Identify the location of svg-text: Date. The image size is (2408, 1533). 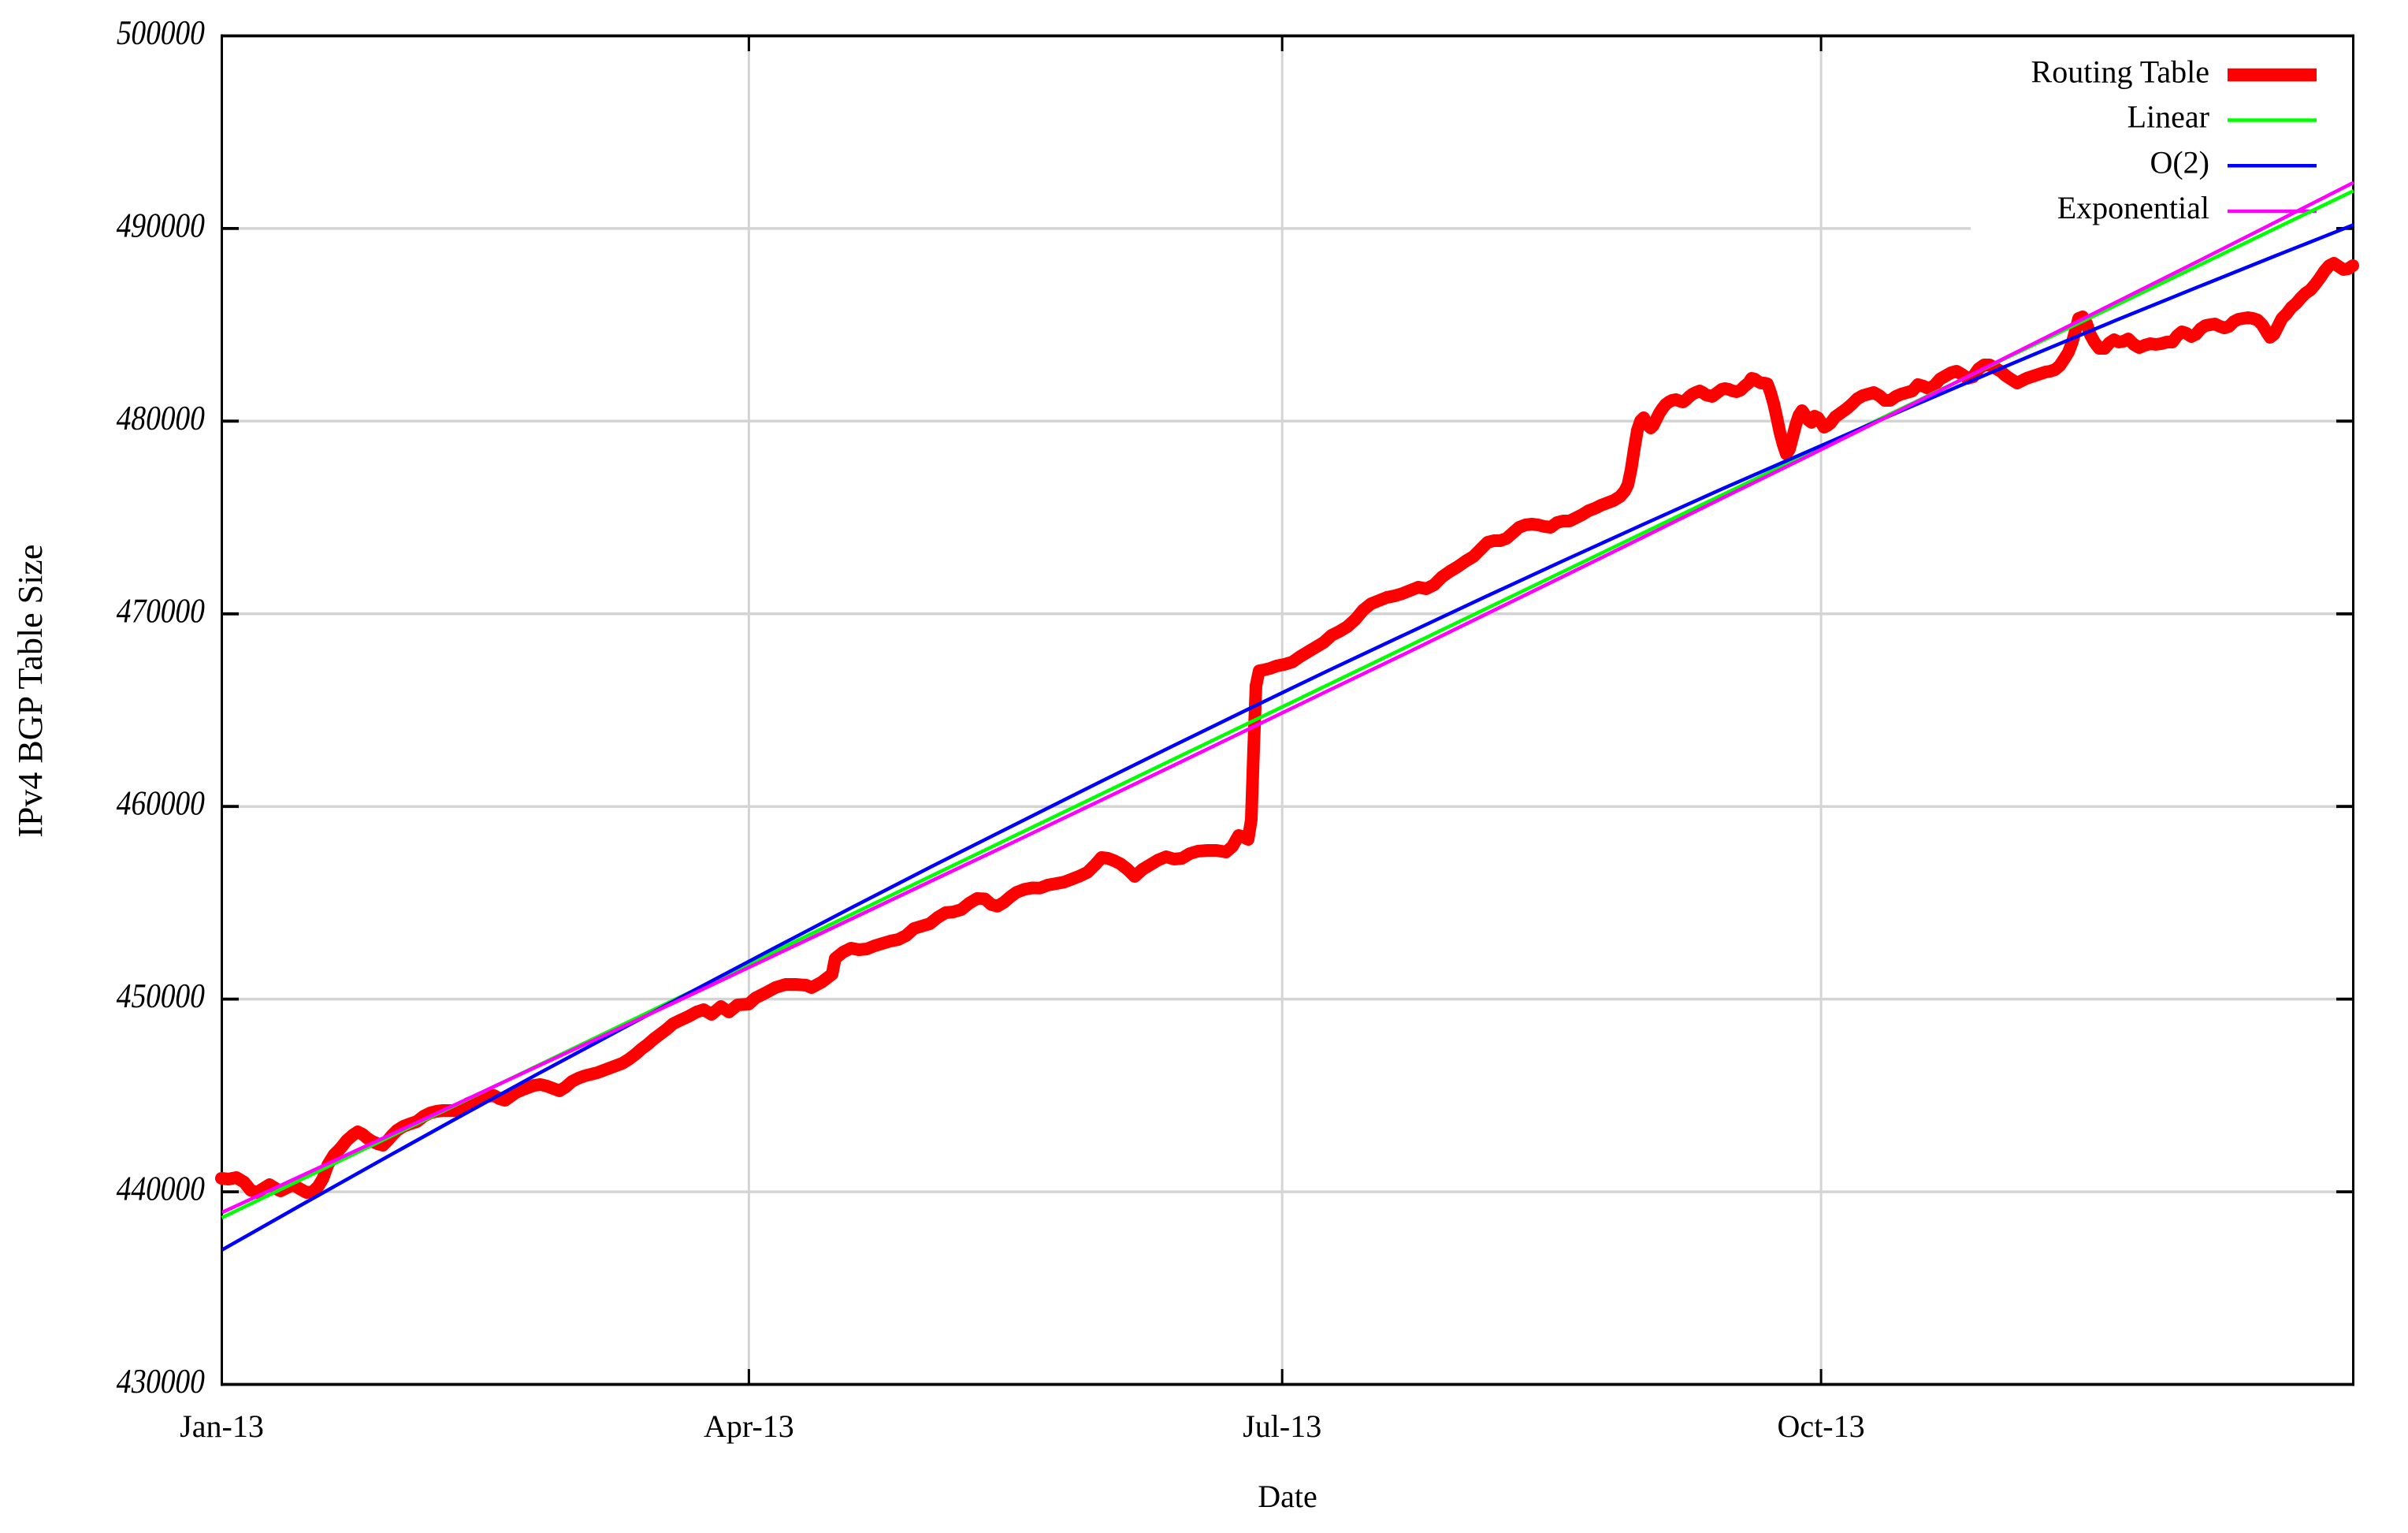
(1288, 1496).